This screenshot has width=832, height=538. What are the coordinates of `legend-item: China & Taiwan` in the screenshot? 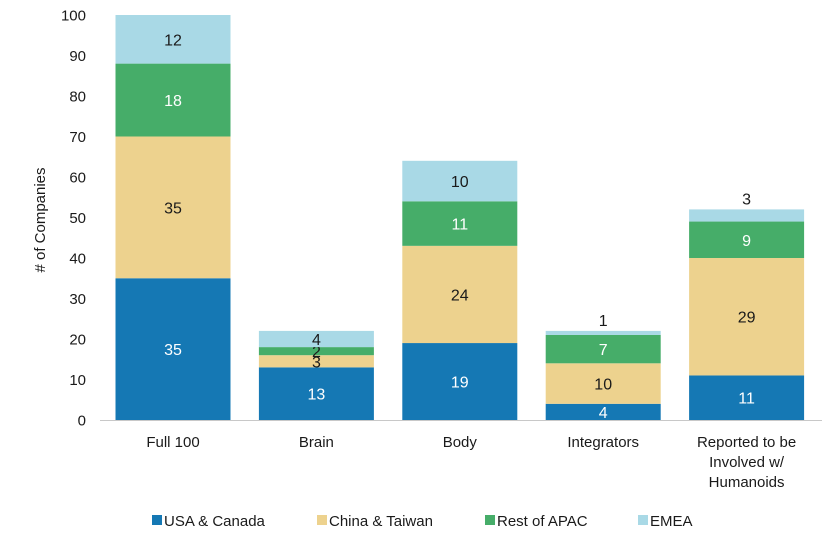 It's located at (375, 521).